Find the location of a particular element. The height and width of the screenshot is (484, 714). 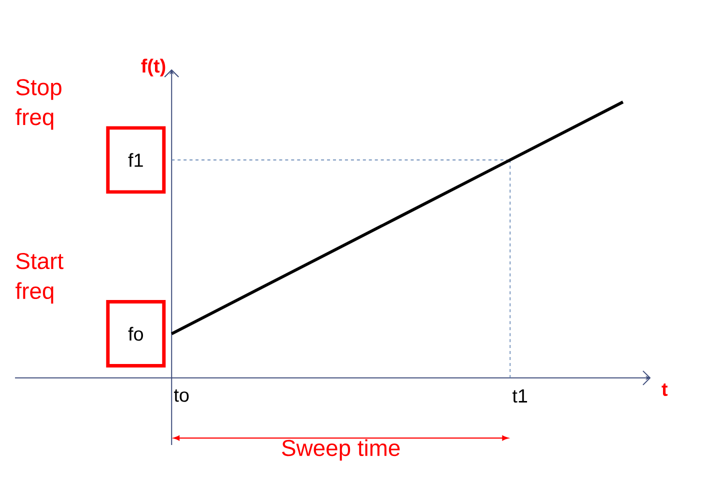

x-tick-label: t1 is located at coordinates (520, 396).